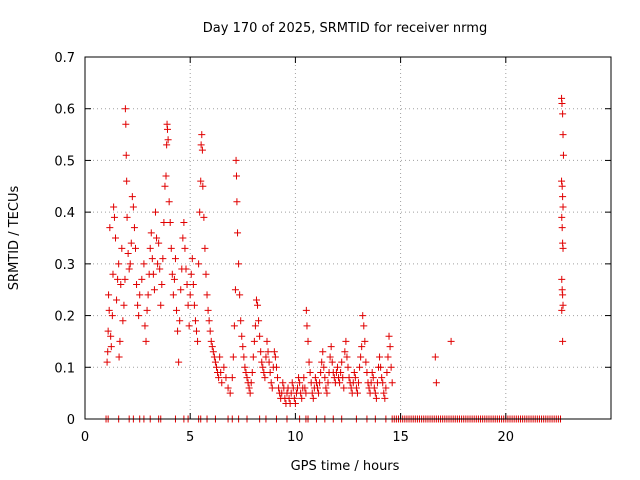  I want to click on y-tick-label: 0.6, so click(64, 110).